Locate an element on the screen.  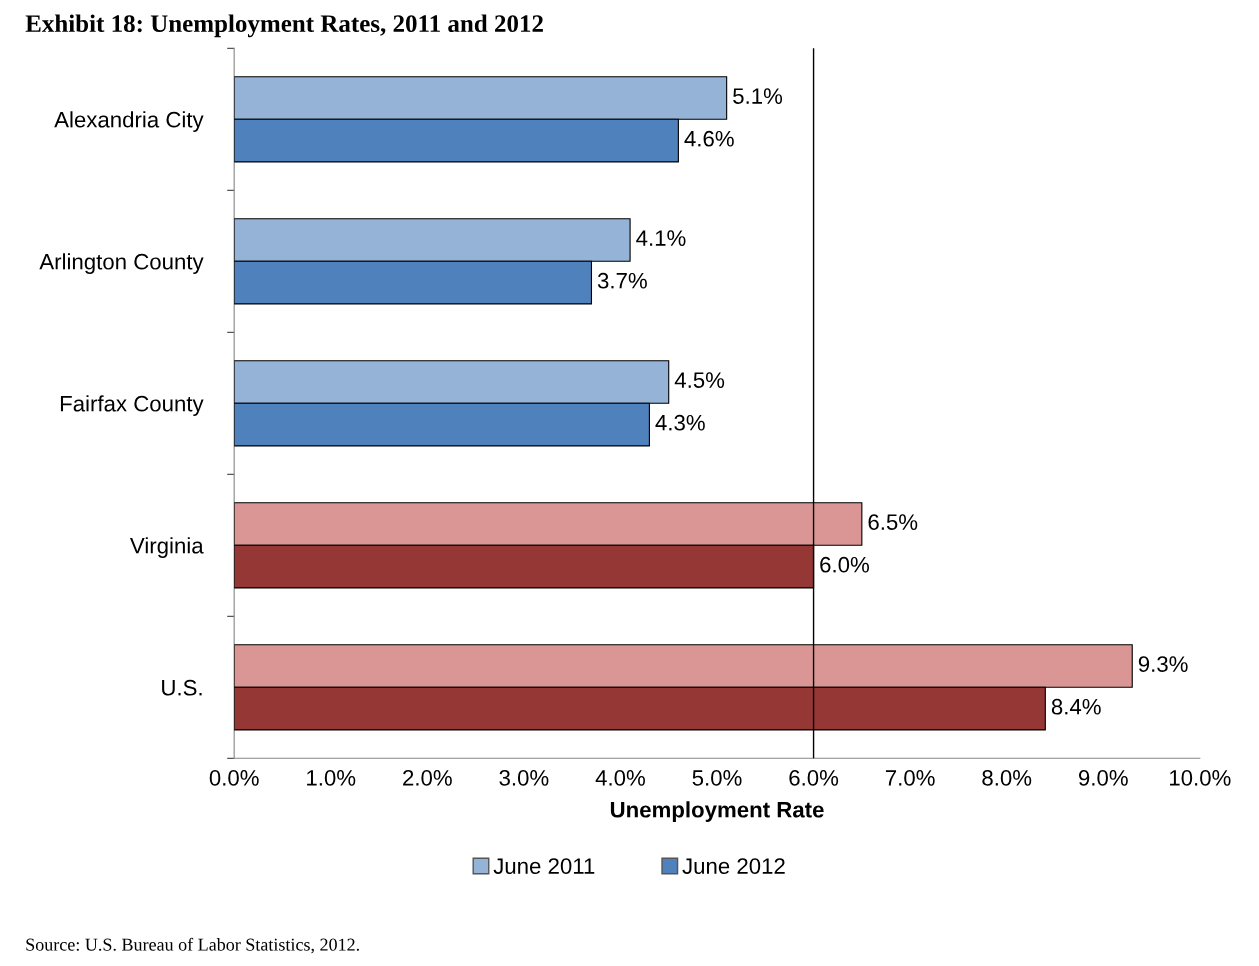
data-label: 6.0% is located at coordinates (844, 564).